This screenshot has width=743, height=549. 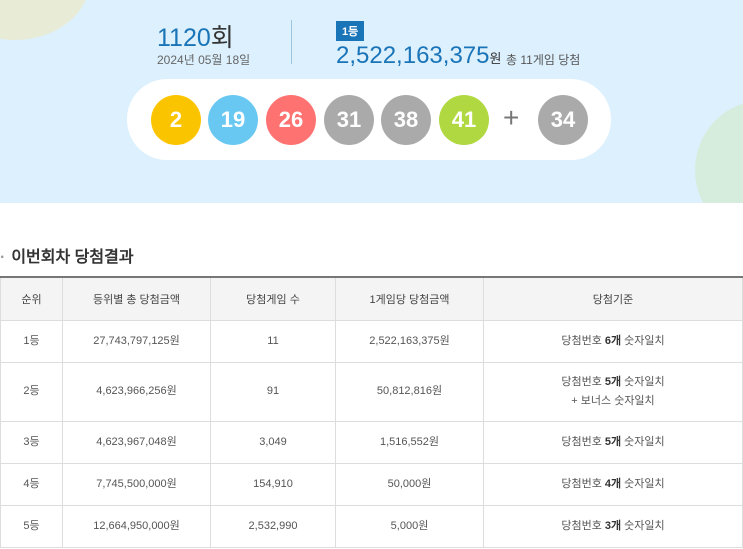 I want to click on column-header: 순위, so click(x=31, y=298).